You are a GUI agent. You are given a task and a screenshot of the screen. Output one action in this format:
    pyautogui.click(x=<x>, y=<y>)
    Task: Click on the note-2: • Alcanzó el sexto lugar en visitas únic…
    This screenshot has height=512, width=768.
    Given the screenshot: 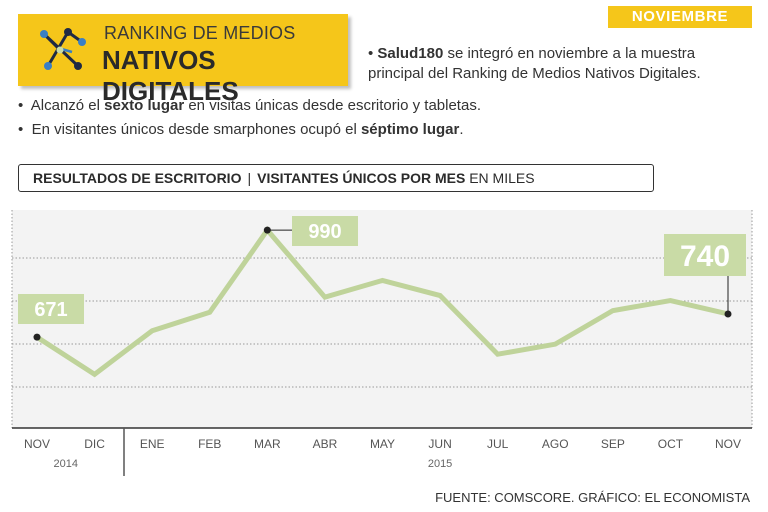 What is the action you would take?
    pyautogui.click(x=249, y=105)
    